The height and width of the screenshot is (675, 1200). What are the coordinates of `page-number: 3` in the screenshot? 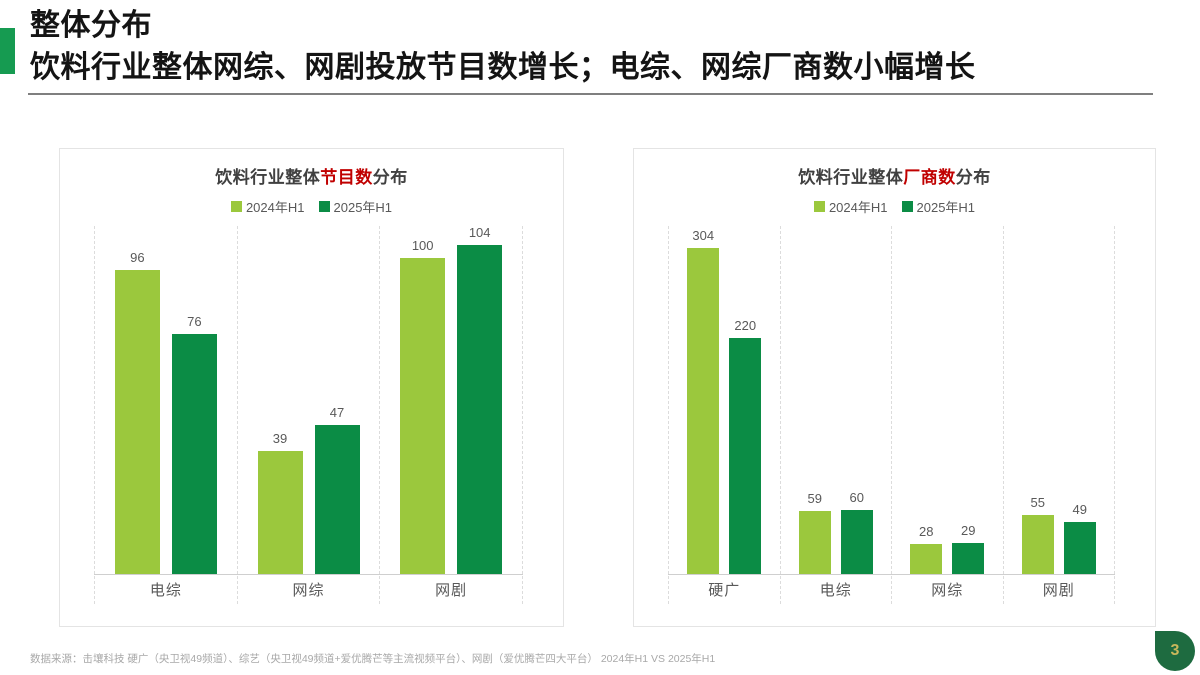 It's located at (1175, 650).